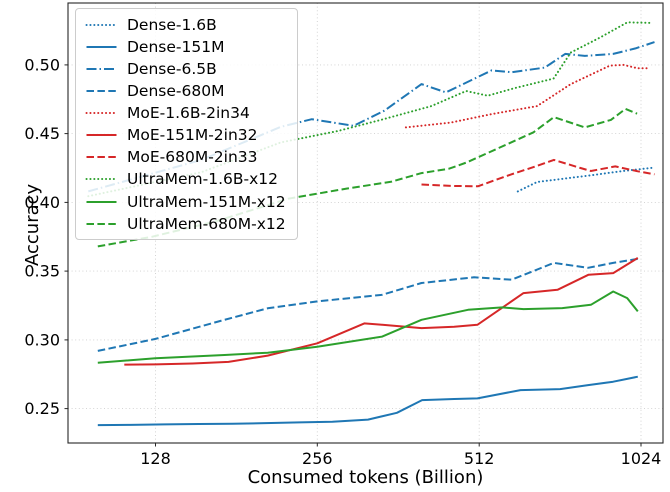 This screenshot has height=492, width=670. What do you see at coordinates (172, 24) in the screenshot?
I see `legend-label: Dense-1.6B` at bounding box center [172, 24].